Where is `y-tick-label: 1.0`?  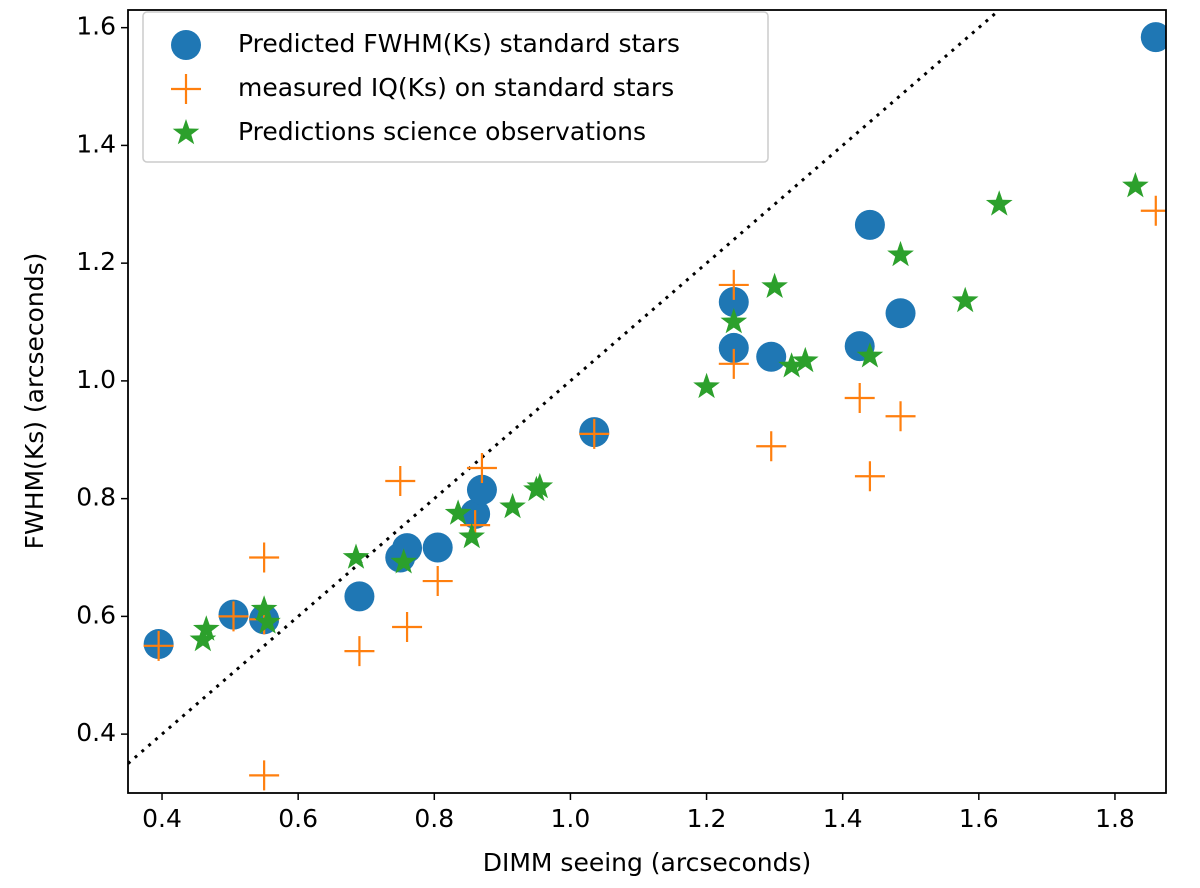 y-tick-label: 1.0 is located at coordinates (96, 379).